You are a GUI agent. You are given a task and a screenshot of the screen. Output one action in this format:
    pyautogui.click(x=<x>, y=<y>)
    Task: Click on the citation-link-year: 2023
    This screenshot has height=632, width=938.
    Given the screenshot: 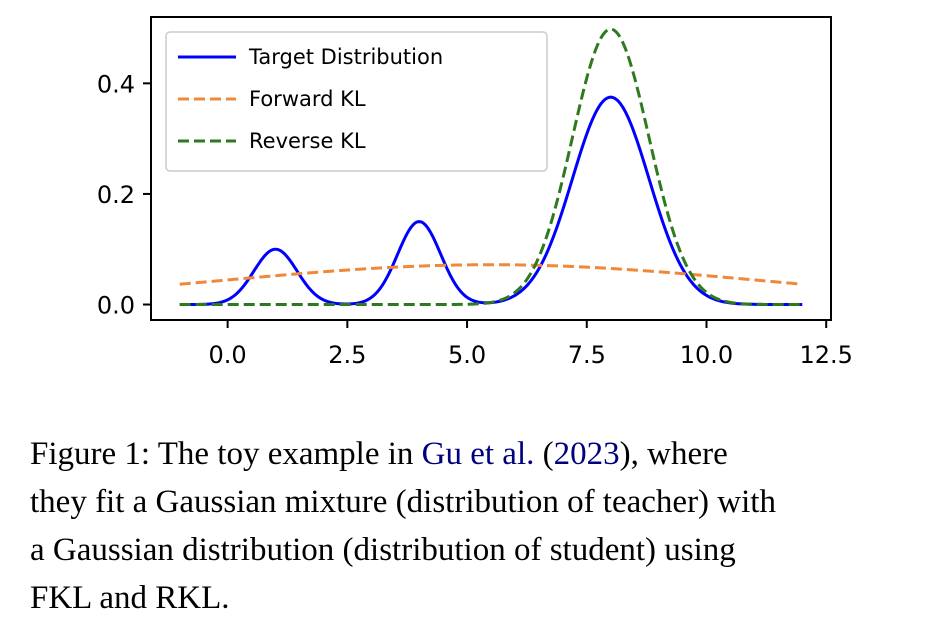 What is the action you would take?
    pyautogui.click(x=586, y=454)
    